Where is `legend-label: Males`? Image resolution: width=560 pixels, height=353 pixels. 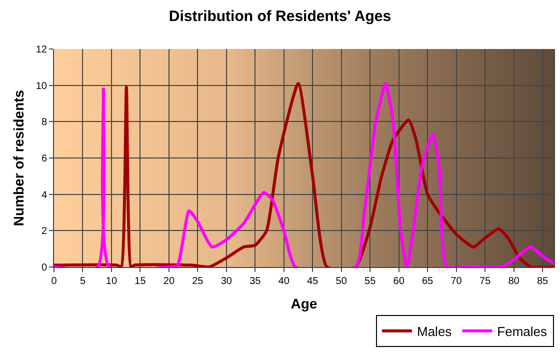
legend-label: Males is located at coordinates (434, 331).